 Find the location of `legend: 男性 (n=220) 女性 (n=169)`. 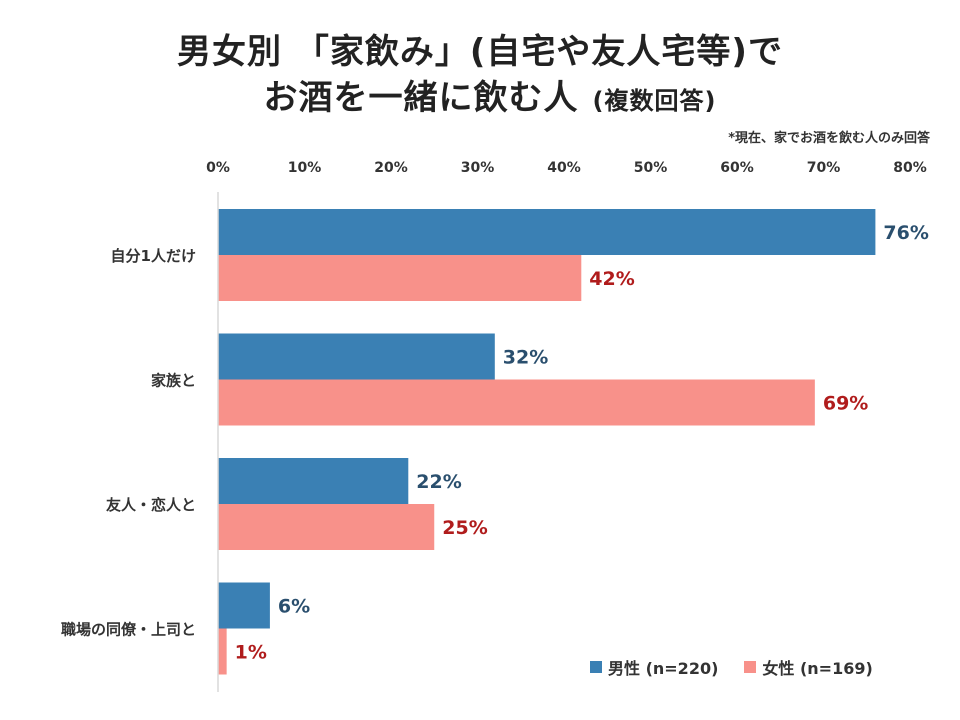

legend: 男性 (n=220) 女性 (n=169) is located at coordinates (731, 667).